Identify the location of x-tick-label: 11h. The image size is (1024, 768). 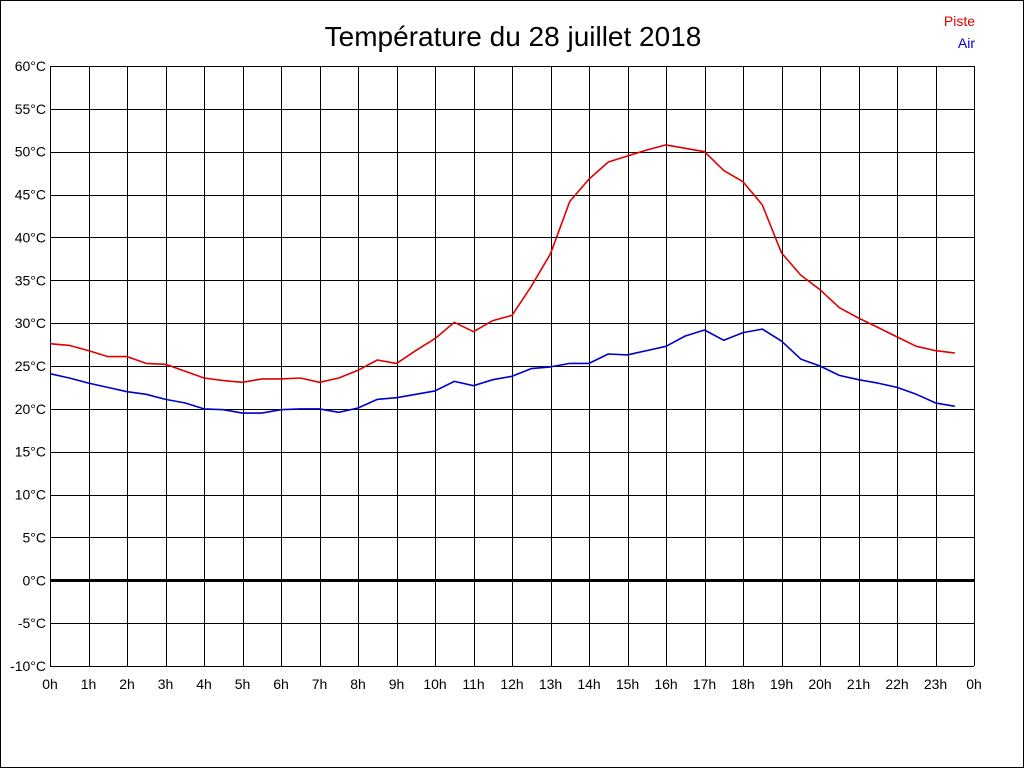
(473, 684).